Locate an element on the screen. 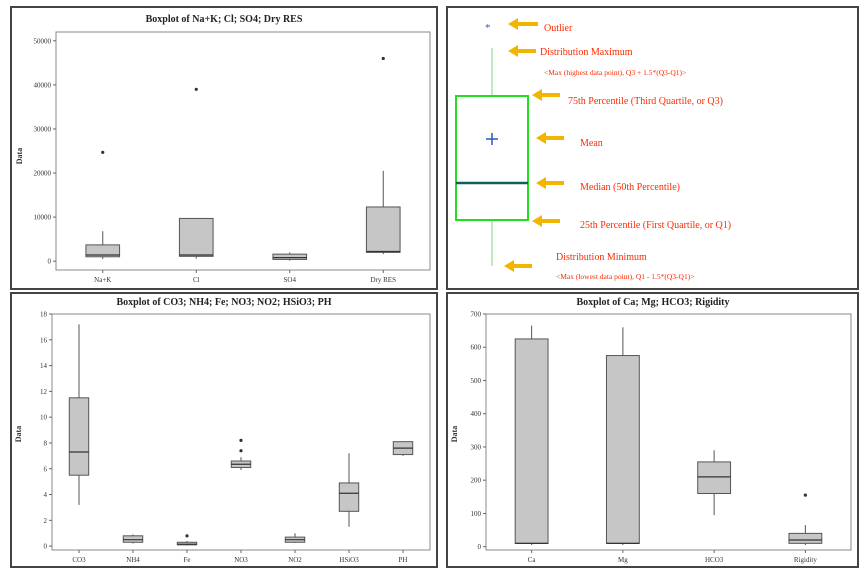 The width and height of the screenshot is (861, 570). arrow-mean is located at coordinates (550, 138).